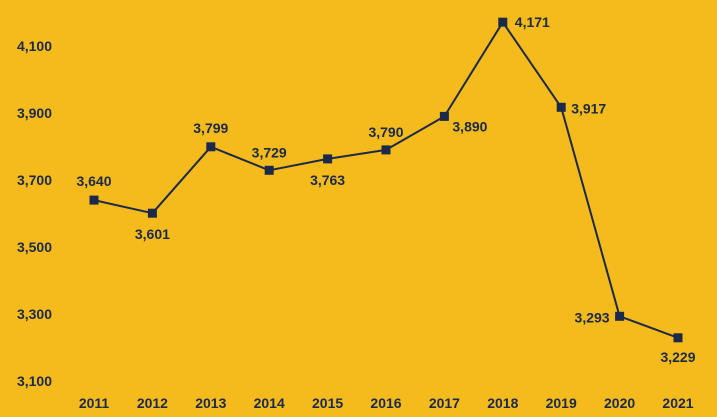  I want to click on x-tick-label: 2013, so click(210, 403).